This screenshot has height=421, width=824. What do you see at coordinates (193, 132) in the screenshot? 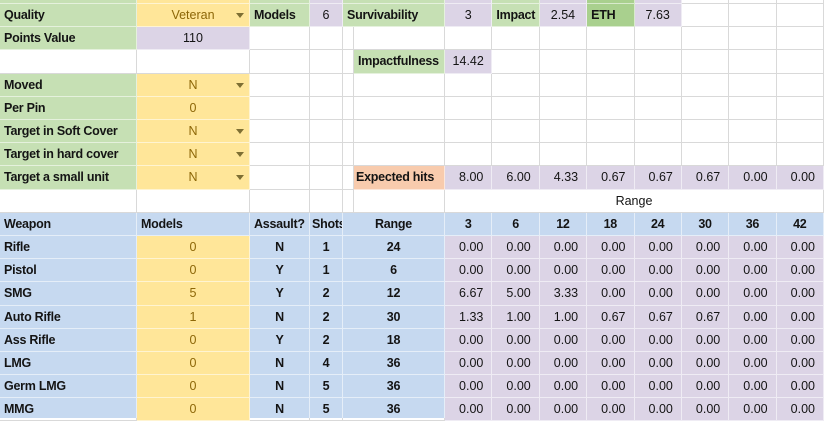
I see `soft-cover-dropdown: N` at bounding box center [193, 132].